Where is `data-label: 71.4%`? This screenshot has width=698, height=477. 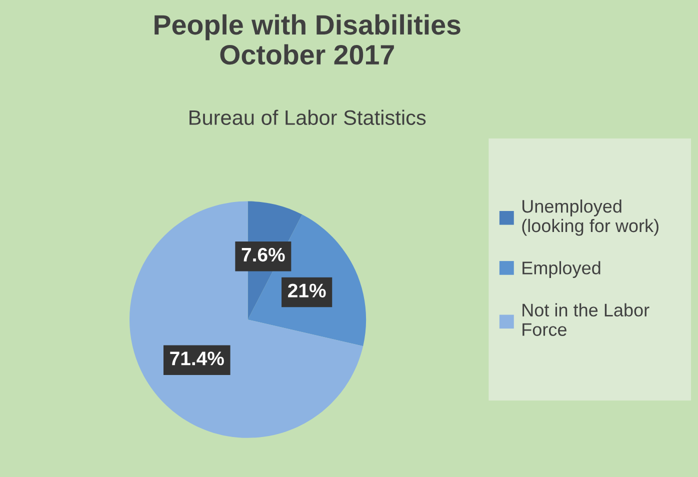 data-label: 71.4% is located at coordinates (197, 359).